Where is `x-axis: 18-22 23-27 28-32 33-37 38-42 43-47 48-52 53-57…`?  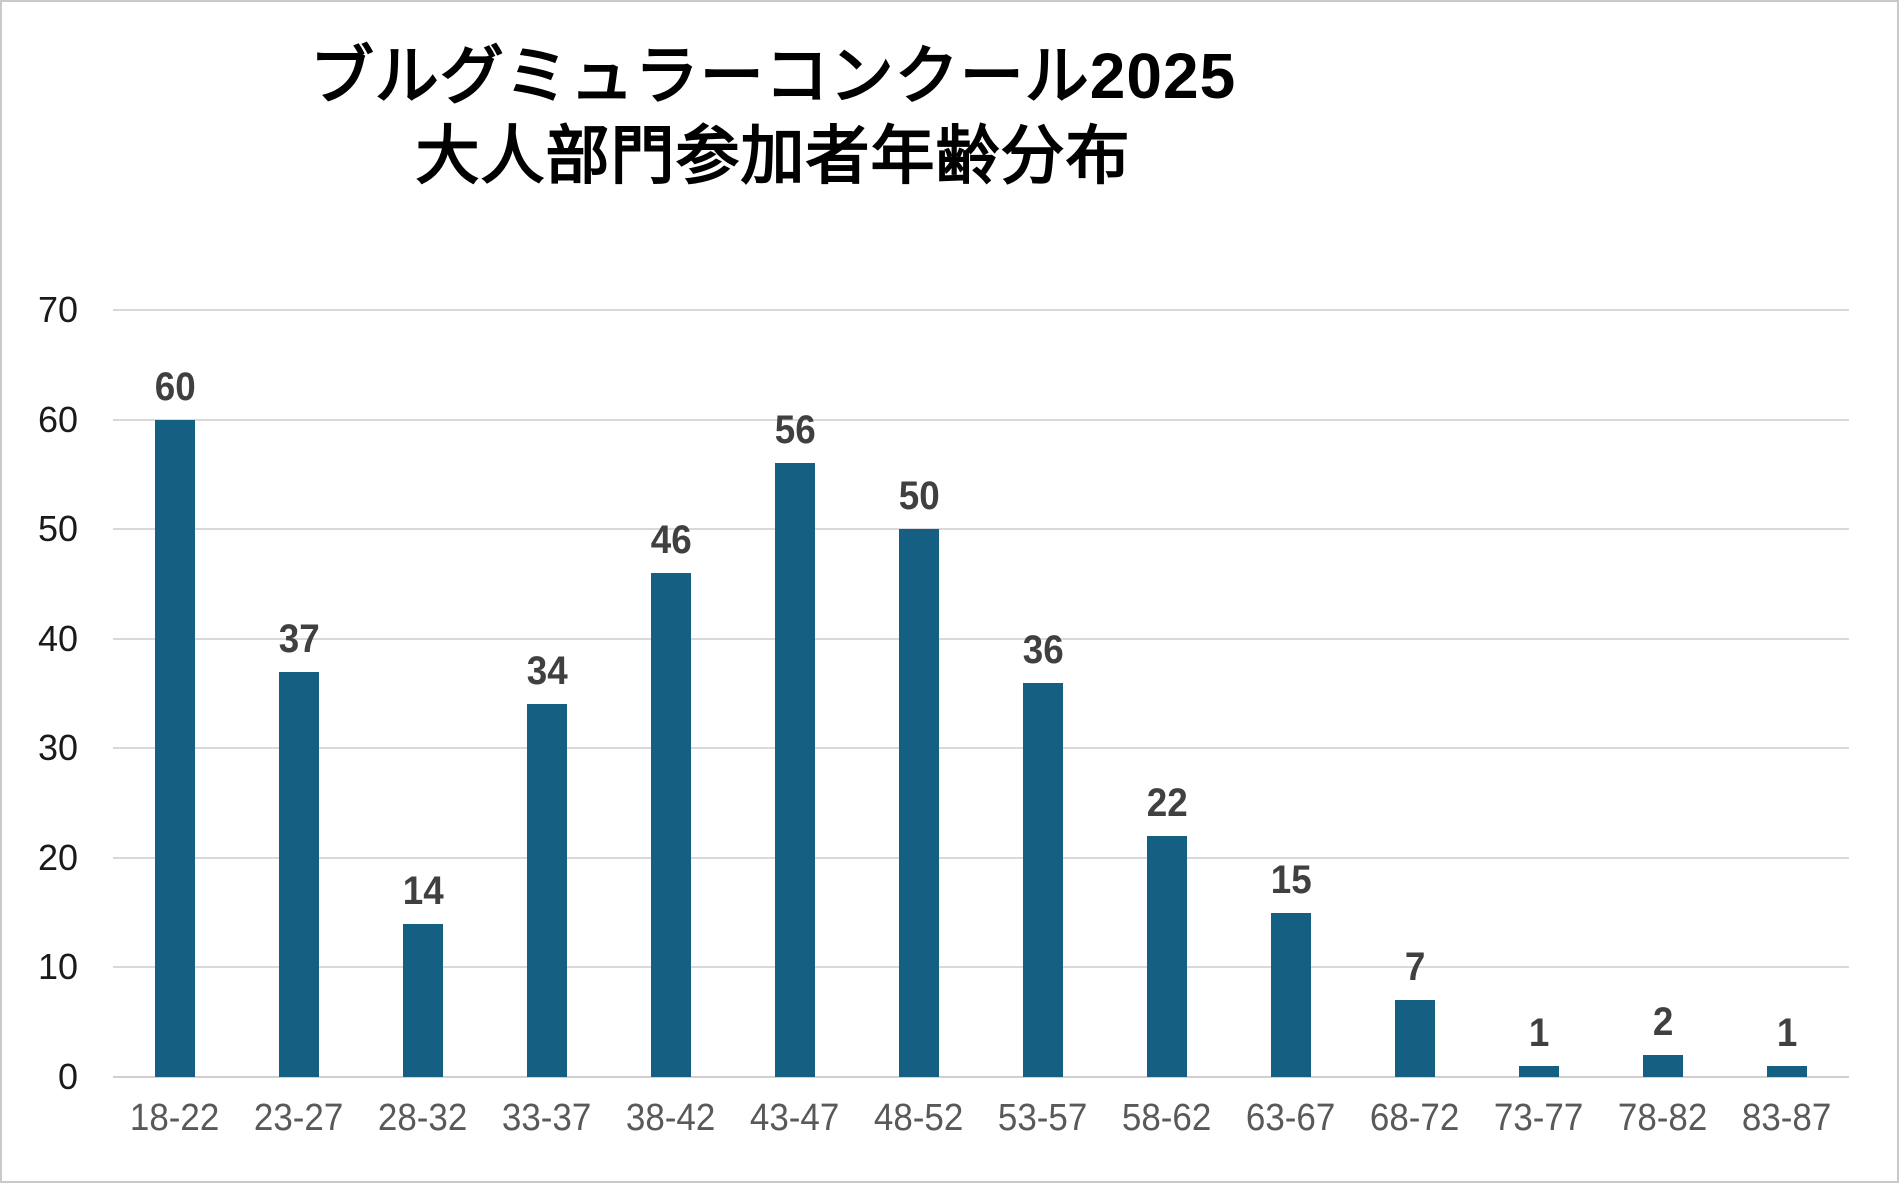
x-axis: 18-22 23-27 28-32 33-37 38-42 43-47 48-52 53-57… is located at coordinates (981, 1124).